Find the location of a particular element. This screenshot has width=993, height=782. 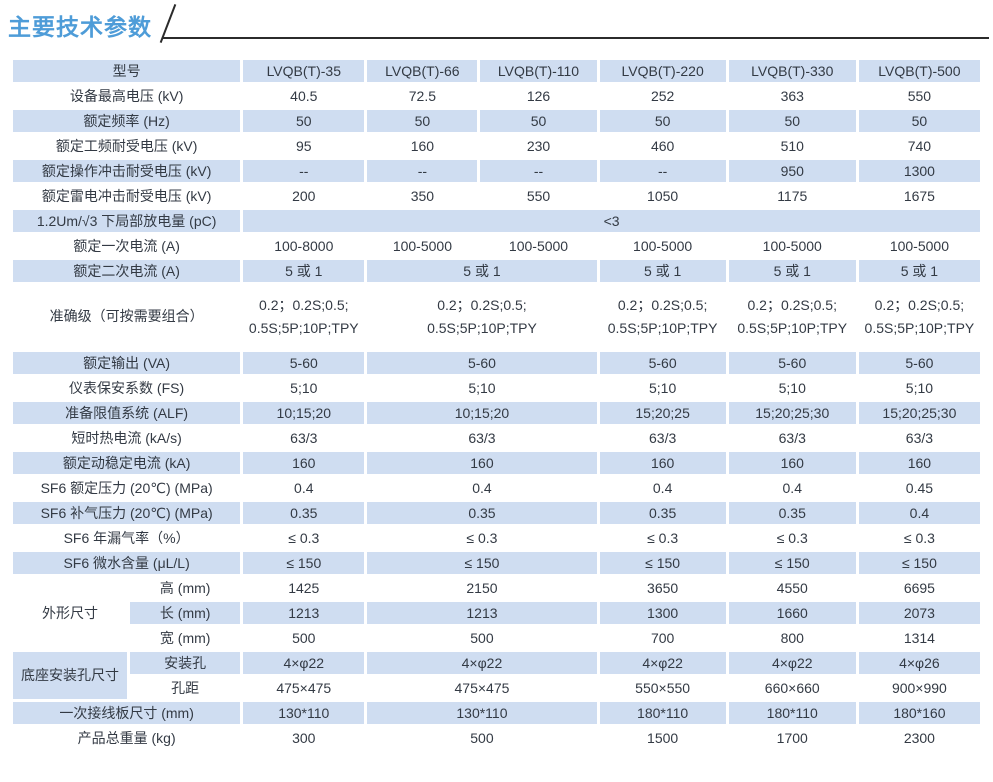

header-label: 型号 is located at coordinates (127, 71).